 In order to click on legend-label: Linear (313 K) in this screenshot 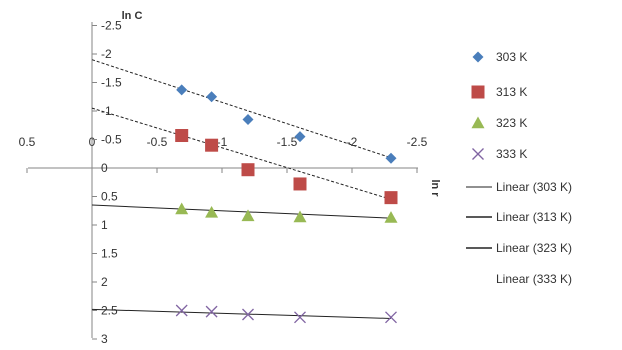, I will do `click(534, 217)`.